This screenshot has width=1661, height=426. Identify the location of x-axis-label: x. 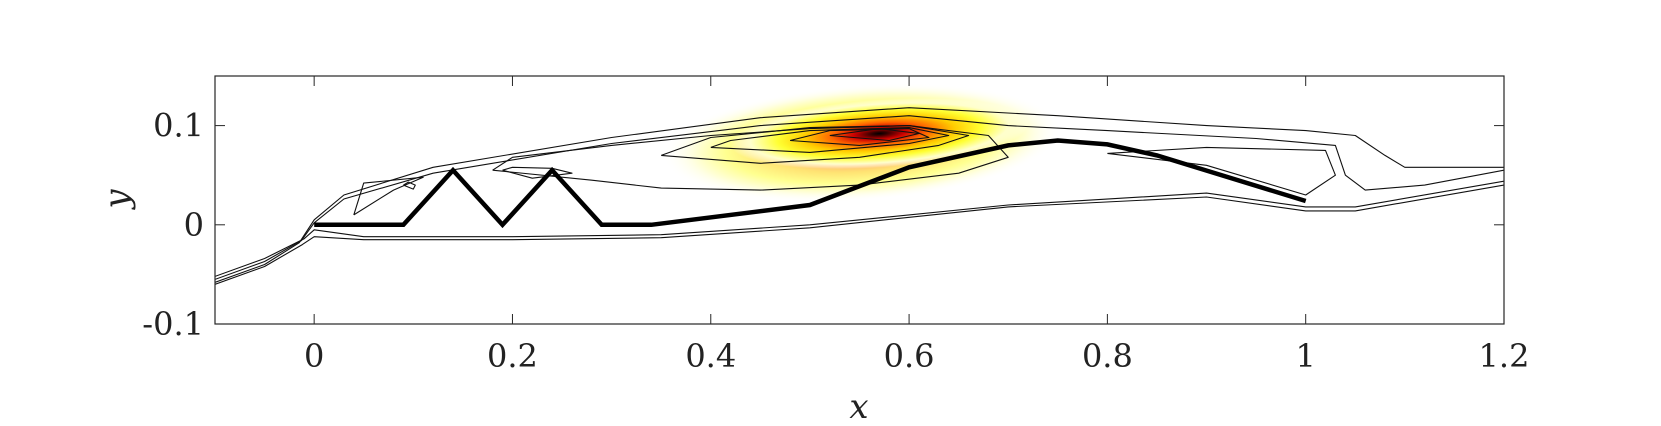
(858, 406).